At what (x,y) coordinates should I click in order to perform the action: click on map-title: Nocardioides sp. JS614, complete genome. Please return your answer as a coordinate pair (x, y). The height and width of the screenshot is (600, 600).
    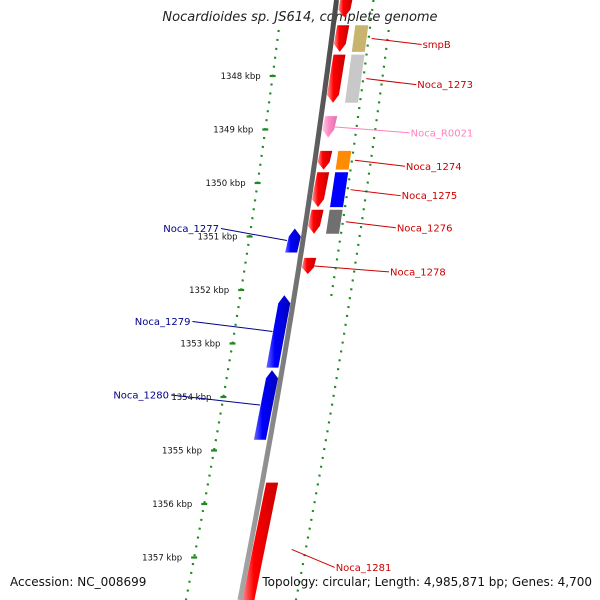
    Looking at the image, I should click on (300, 17).